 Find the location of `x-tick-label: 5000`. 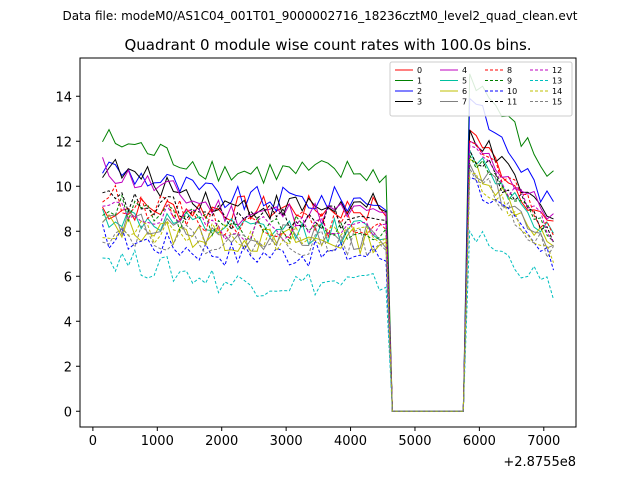

x-tick-label: 5000 is located at coordinates (414, 441).